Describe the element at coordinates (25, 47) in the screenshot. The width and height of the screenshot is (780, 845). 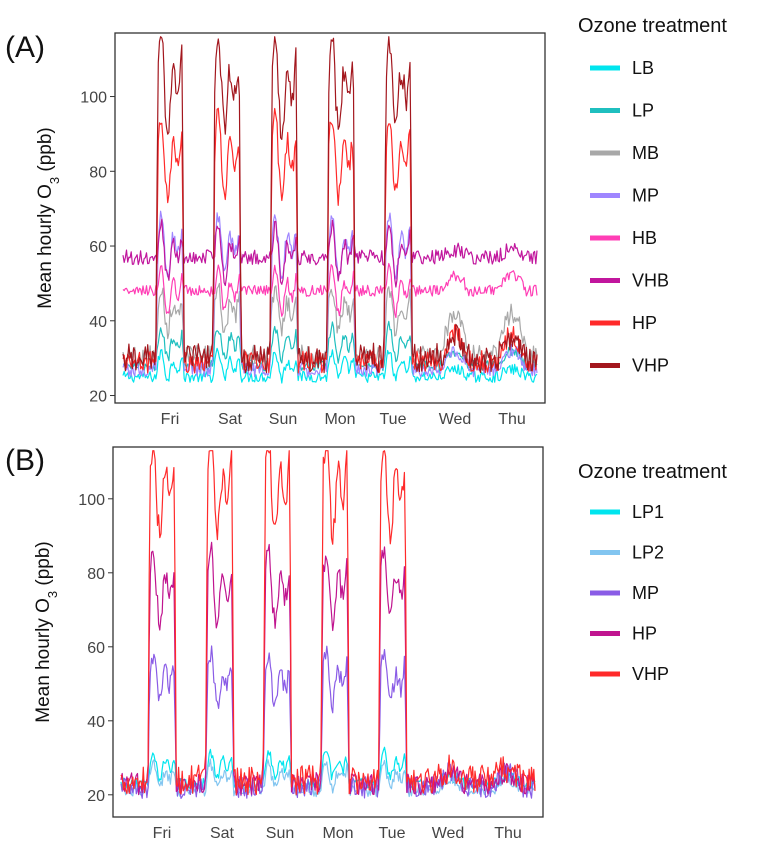
I see `panel-label: (A)` at that location.